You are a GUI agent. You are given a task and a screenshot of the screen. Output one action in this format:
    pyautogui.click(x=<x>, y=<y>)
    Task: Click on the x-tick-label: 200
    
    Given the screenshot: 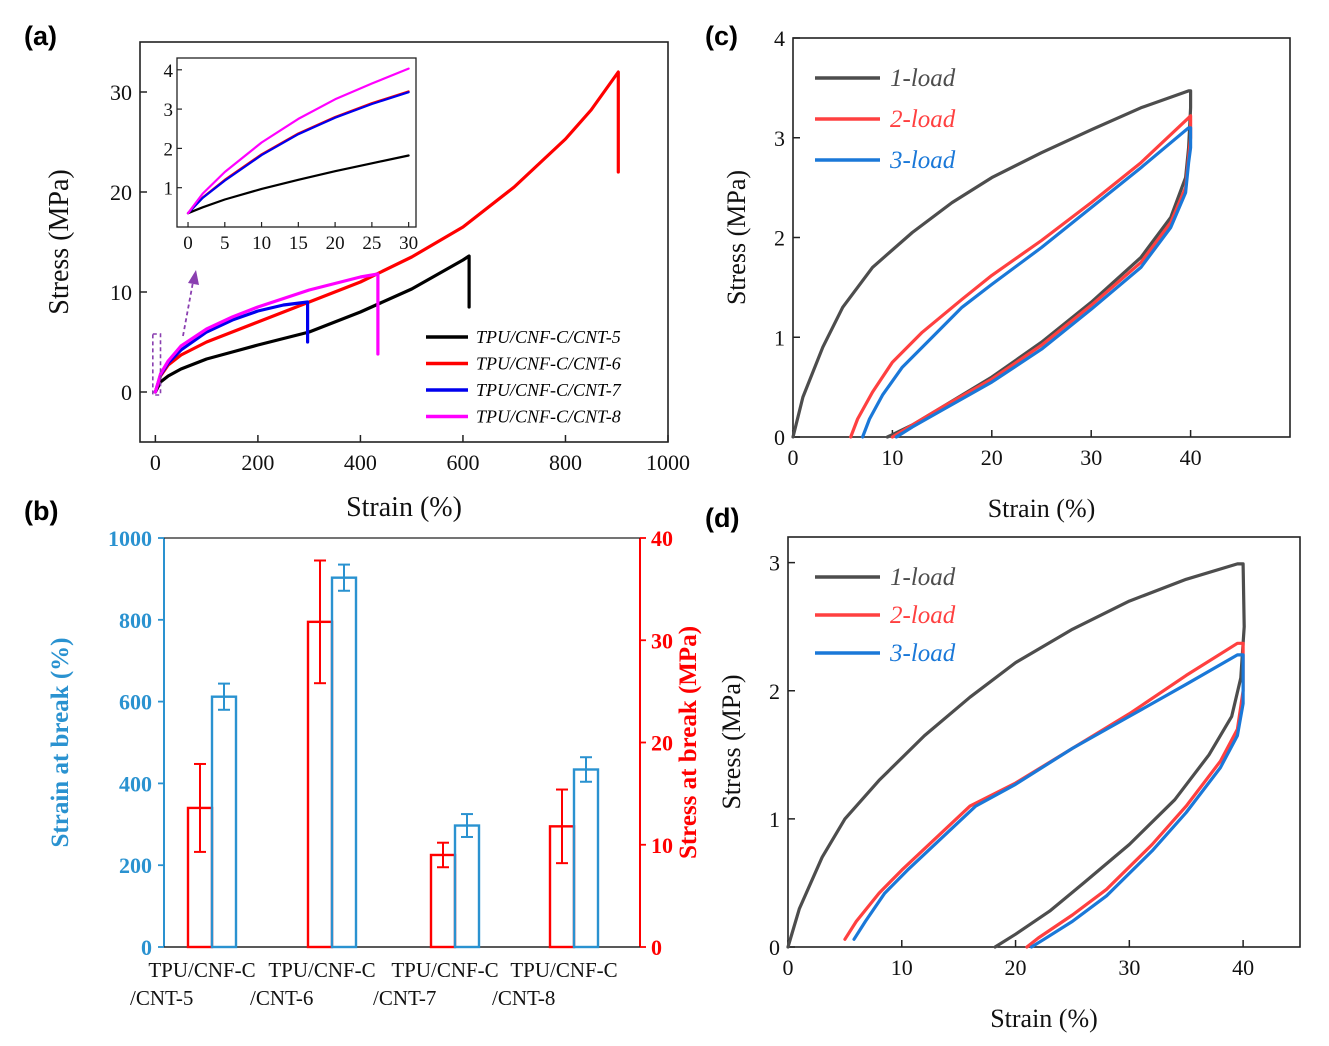 What is the action you would take?
    pyautogui.click(x=257, y=462)
    